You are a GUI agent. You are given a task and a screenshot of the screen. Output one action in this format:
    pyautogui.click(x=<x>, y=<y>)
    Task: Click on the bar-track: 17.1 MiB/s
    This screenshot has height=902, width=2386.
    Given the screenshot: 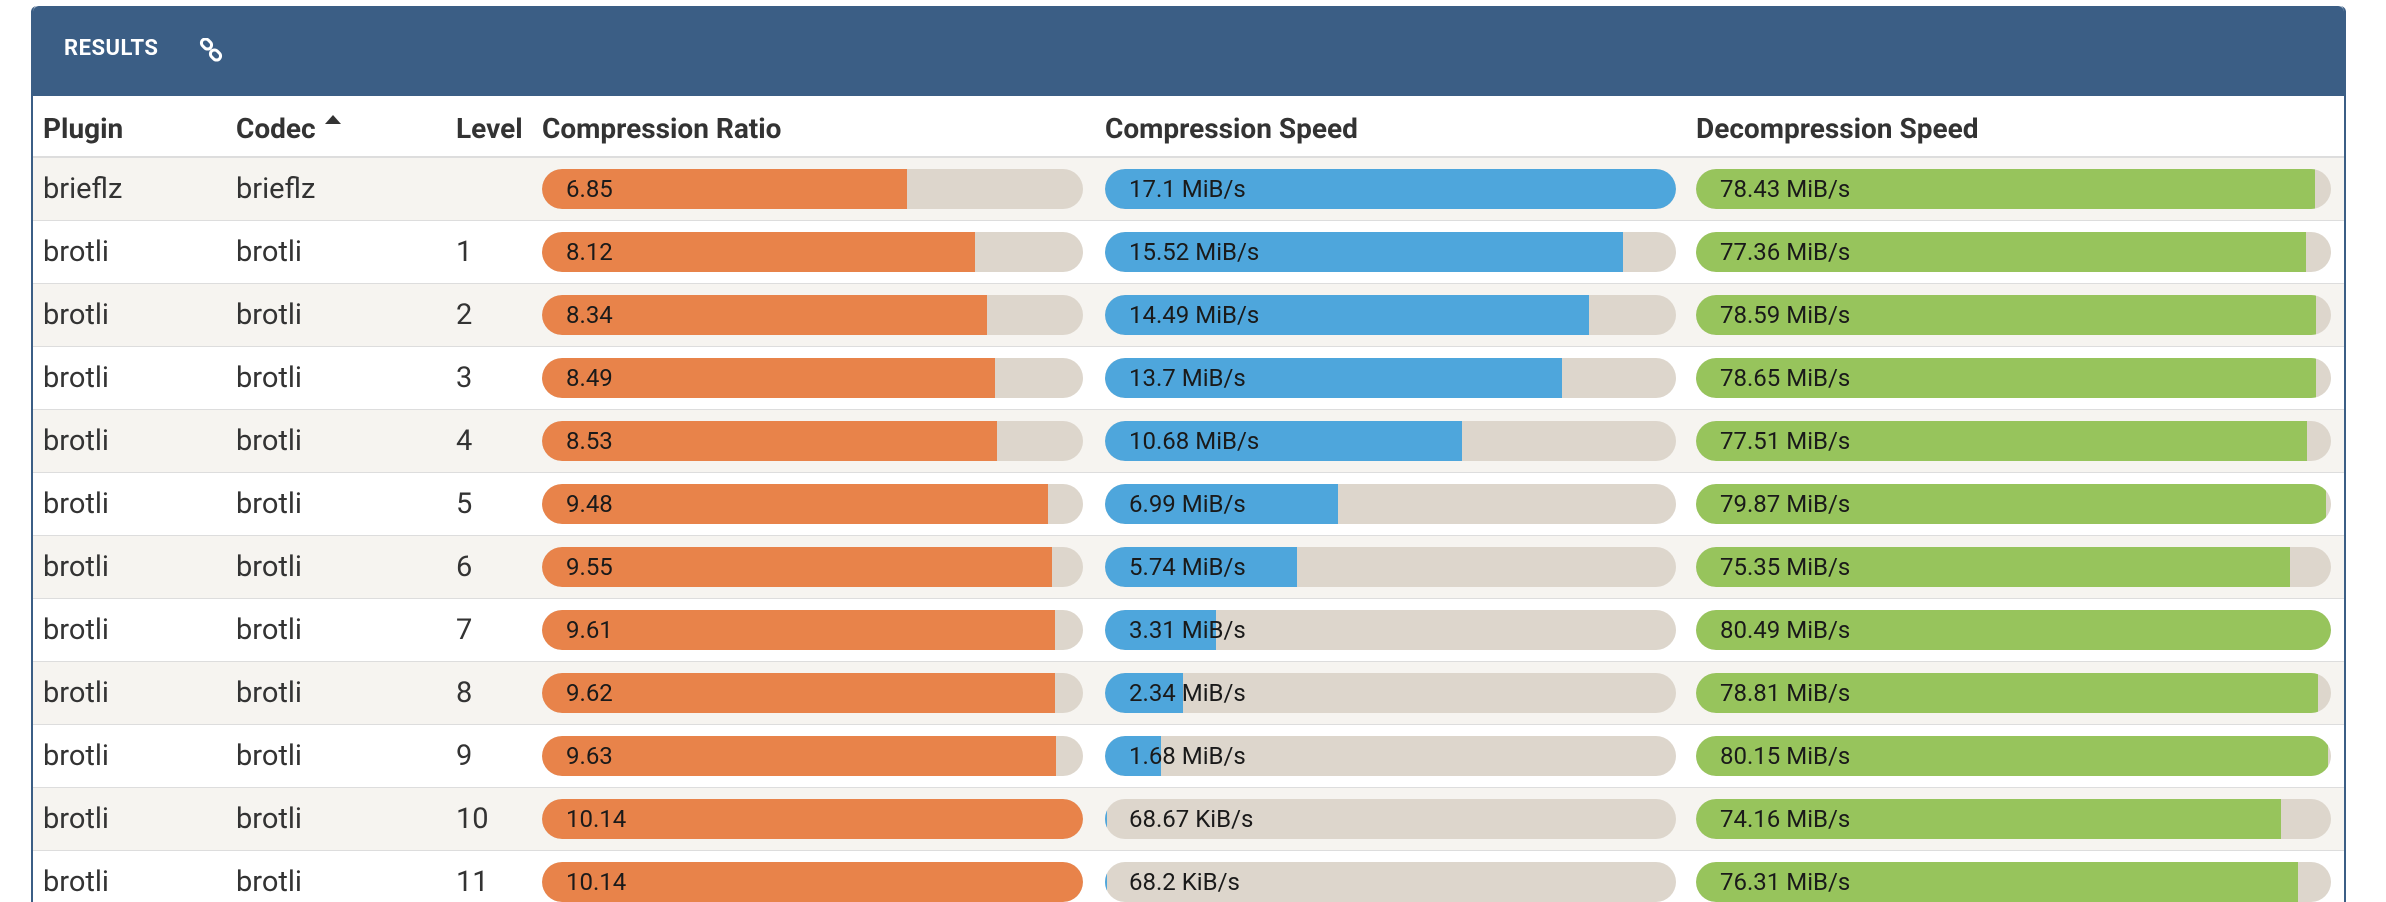 What is the action you would take?
    pyautogui.click(x=1390, y=189)
    